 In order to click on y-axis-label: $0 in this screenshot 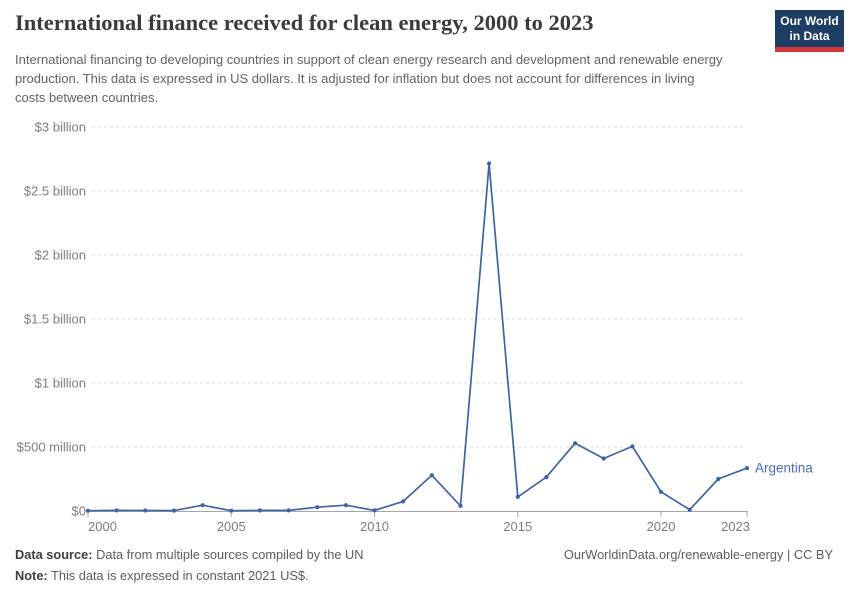, I will do `click(79, 511)`.